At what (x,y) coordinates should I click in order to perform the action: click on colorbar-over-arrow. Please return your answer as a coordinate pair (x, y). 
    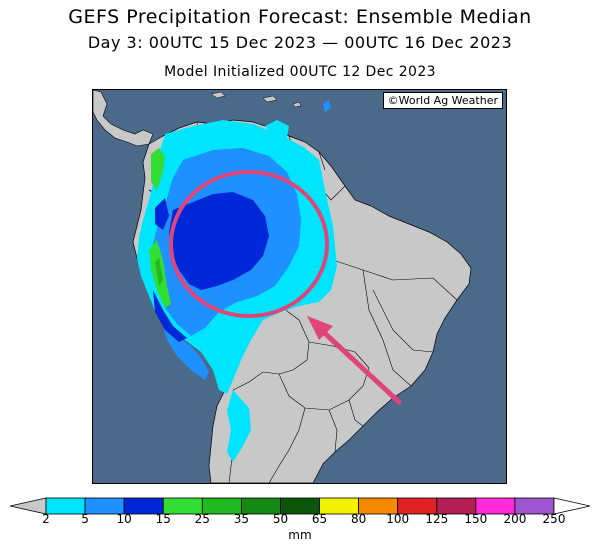
    Looking at the image, I should click on (571, 506).